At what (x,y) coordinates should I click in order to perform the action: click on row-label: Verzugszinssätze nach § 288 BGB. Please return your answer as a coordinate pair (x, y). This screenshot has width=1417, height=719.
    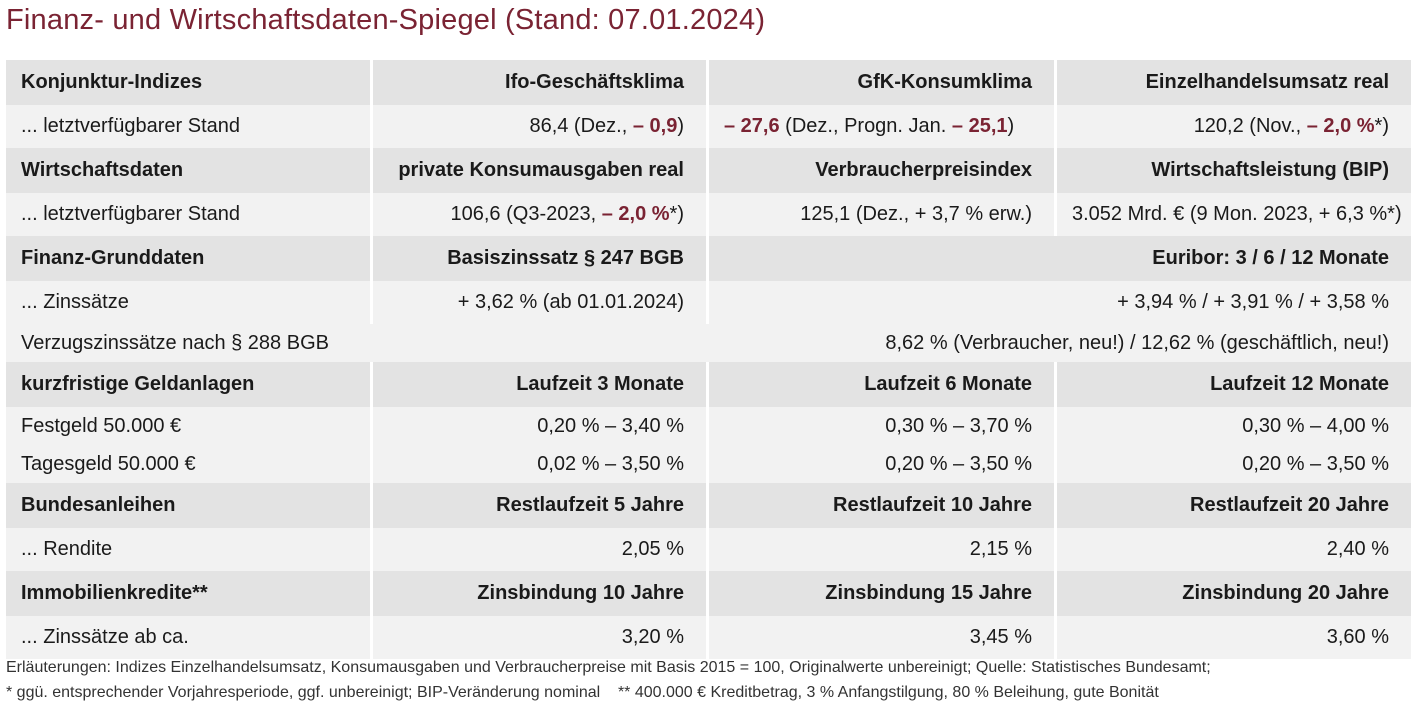
    Looking at the image, I should click on (189, 343).